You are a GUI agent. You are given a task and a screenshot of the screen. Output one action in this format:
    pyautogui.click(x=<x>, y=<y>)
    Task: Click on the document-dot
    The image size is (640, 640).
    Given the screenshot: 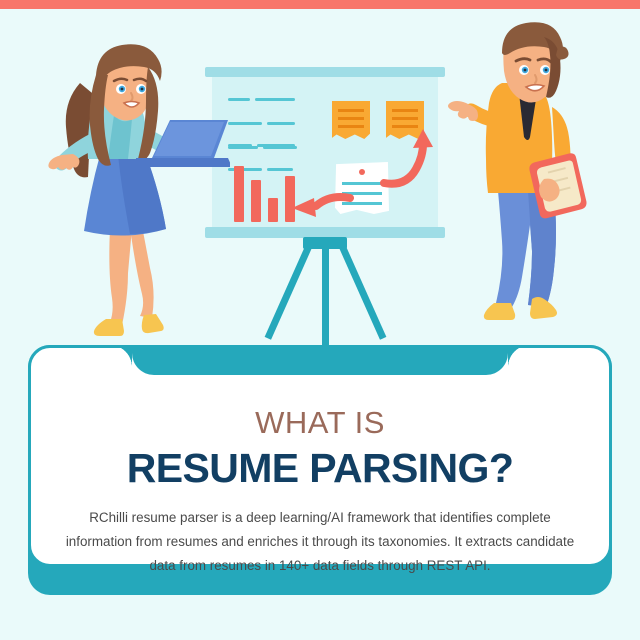 What is the action you would take?
    pyautogui.click(x=362, y=172)
    